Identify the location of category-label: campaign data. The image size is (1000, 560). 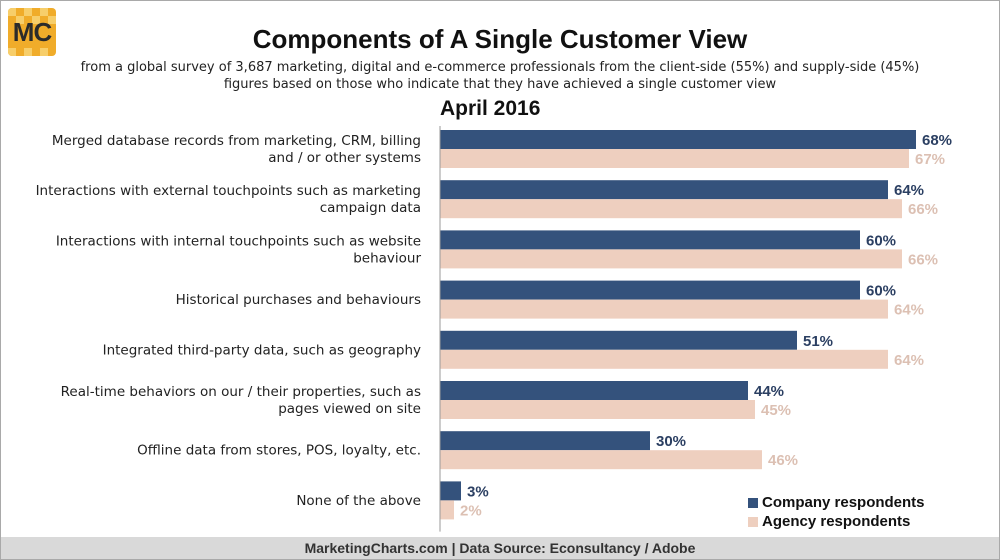
(370, 208).